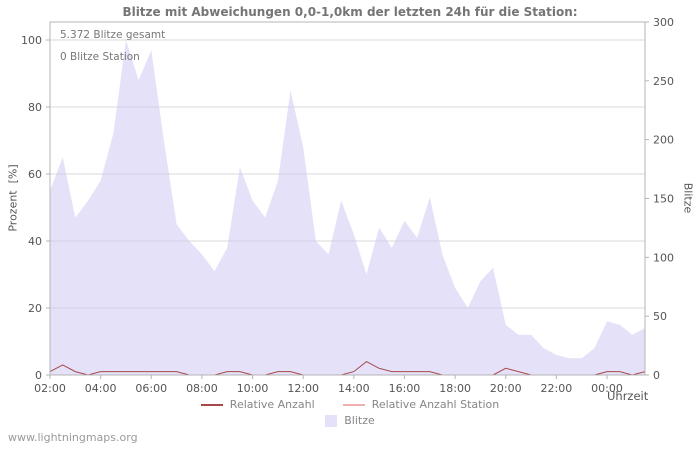 This screenshot has height=450, width=700. What do you see at coordinates (354, 388) in the screenshot?
I see `svg-text: 14:00` at bounding box center [354, 388].